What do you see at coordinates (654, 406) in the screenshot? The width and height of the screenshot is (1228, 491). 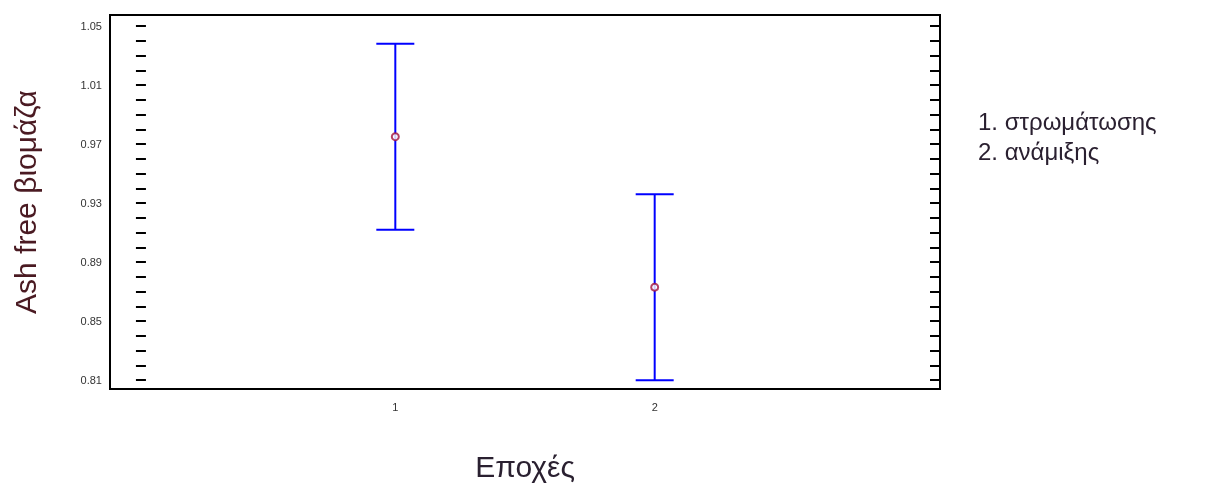 I see `x-tick-label: 2` at bounding box center [654, 406].